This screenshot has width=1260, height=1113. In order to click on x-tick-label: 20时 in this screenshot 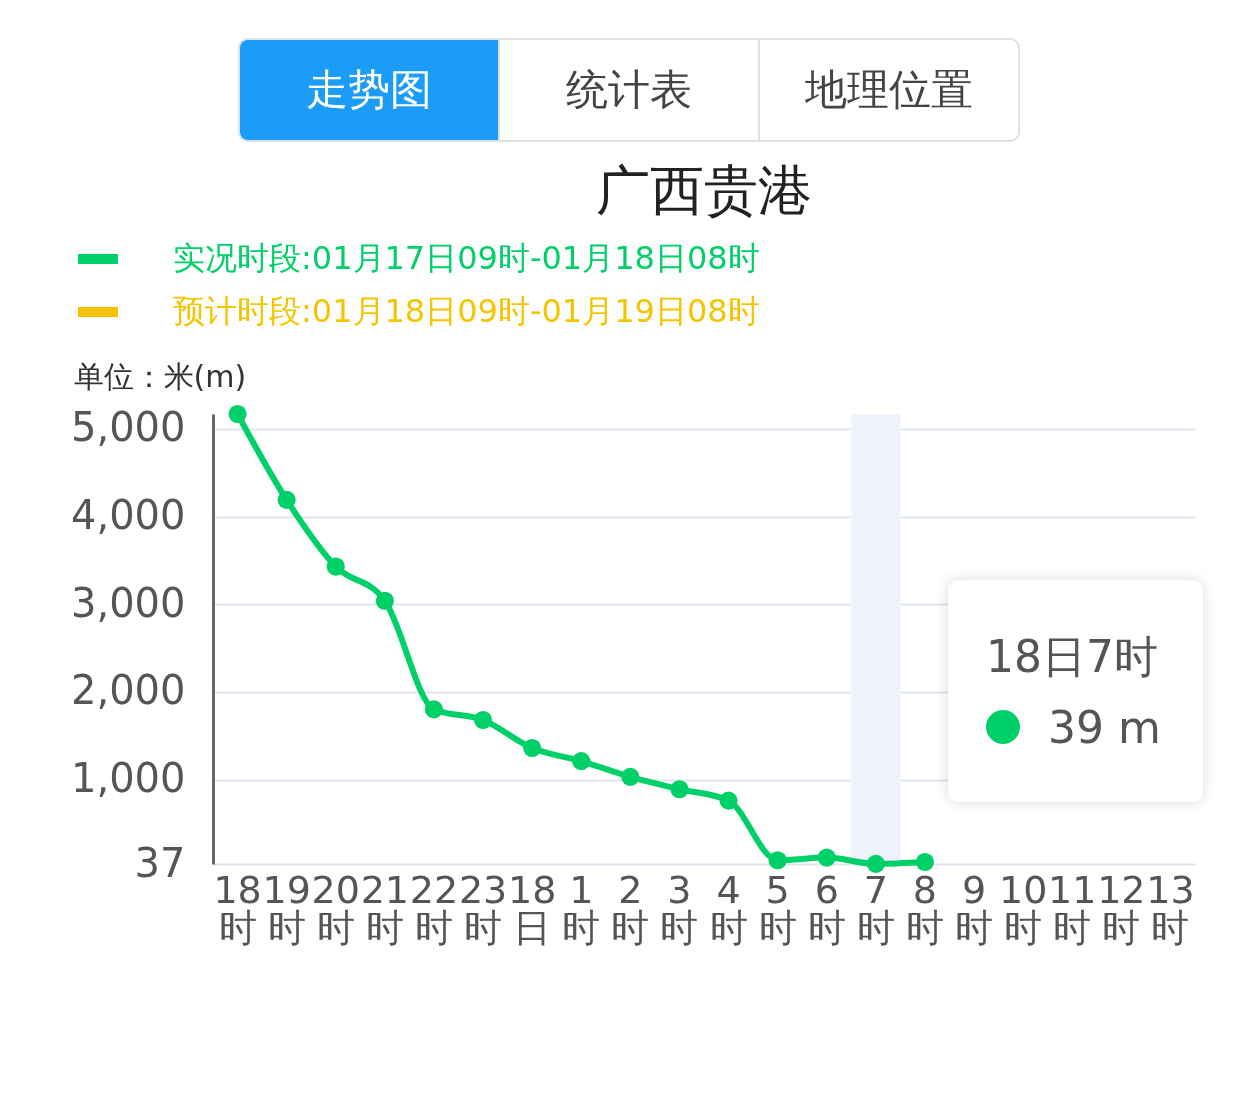, I will do `click(335, 908)`.